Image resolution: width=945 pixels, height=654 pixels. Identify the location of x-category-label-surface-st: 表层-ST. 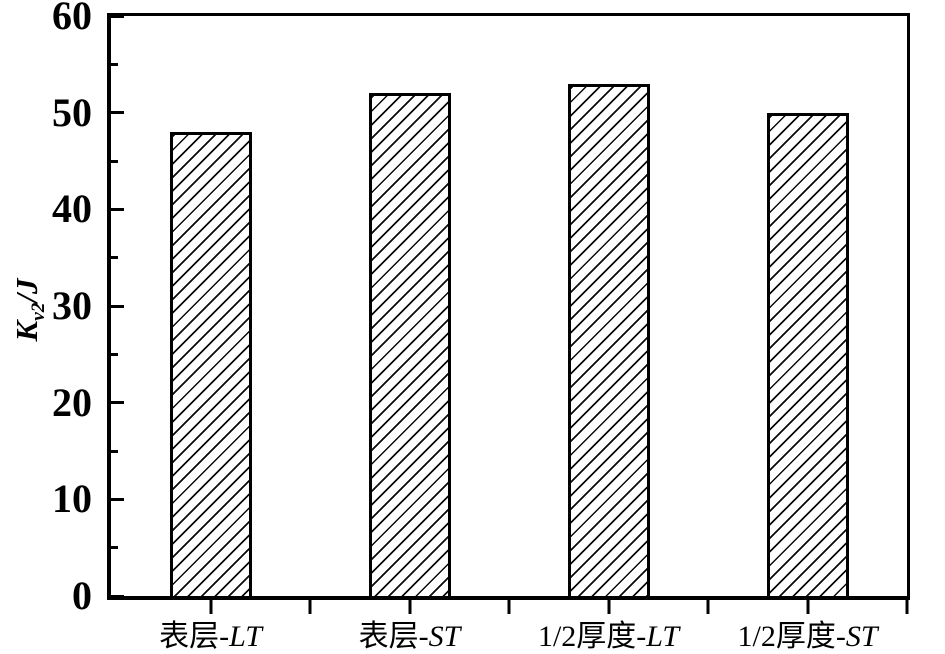
(410, 637).